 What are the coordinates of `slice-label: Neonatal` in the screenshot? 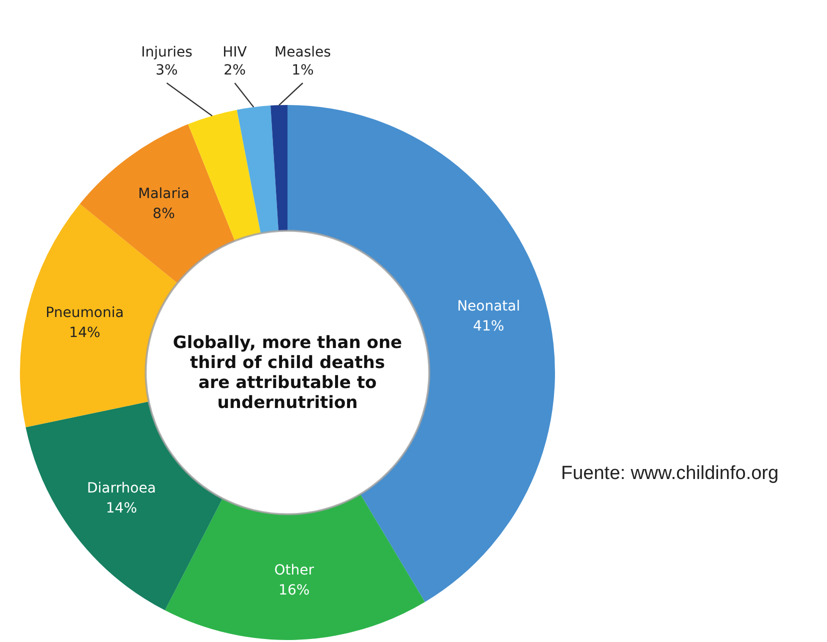 It's located at (488, 306).